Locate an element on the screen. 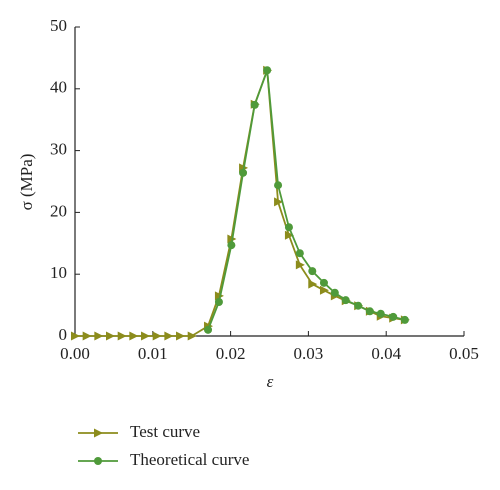 This screenshot has height=490, width=500. legend-label: Theoretical curve is located at coordinates (189, 459).